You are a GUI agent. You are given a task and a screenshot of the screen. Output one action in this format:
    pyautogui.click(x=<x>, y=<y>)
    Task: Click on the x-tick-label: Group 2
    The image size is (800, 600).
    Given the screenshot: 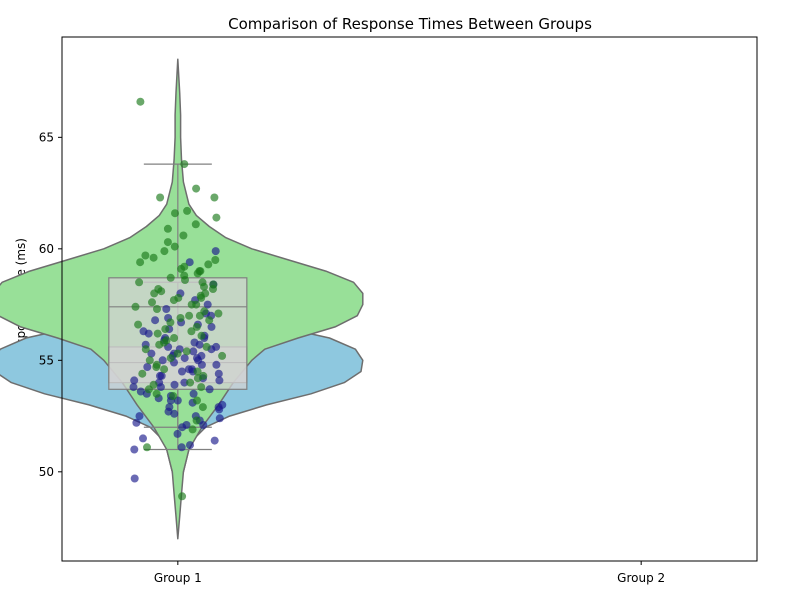 What is the action you would take?
    pyautogui.click(x=641, y=578)
    